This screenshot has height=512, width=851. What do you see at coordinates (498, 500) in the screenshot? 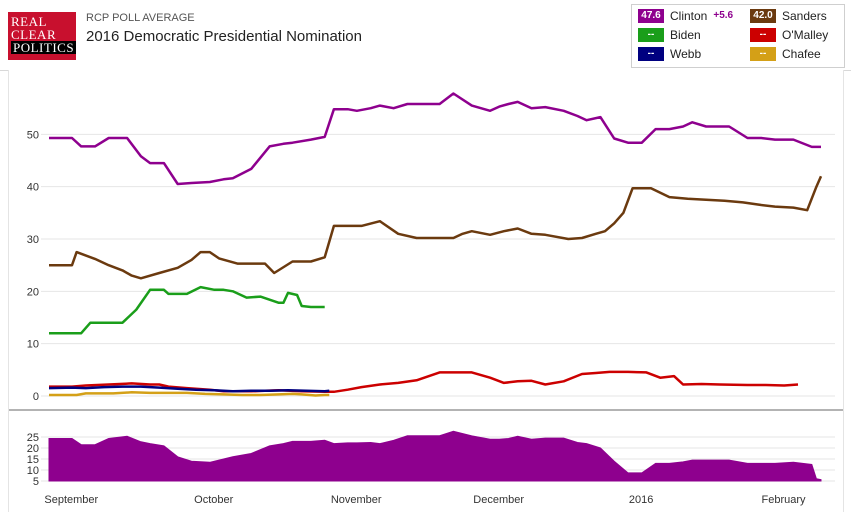
I see `x-label-december: December` at bounding box center [498, 500].